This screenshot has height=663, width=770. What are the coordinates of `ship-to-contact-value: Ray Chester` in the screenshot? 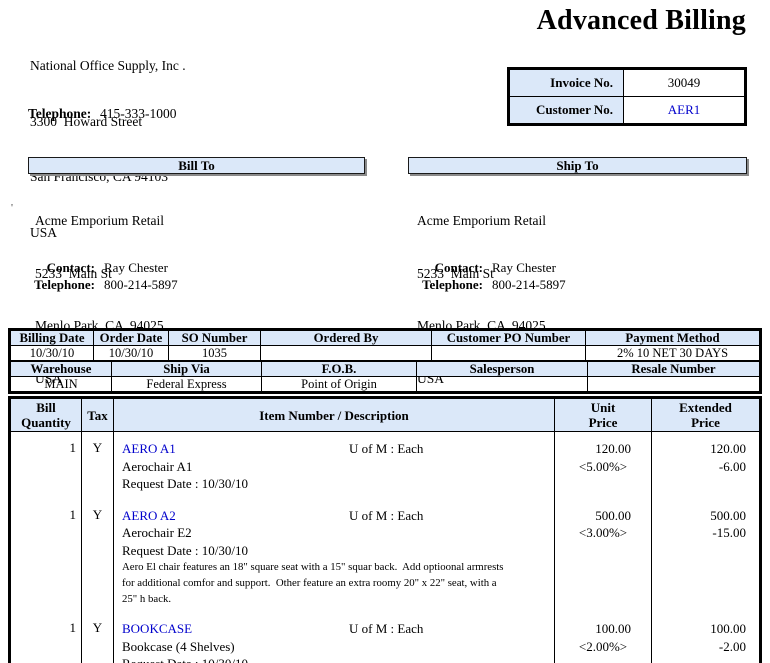 It's located at (524, 267).